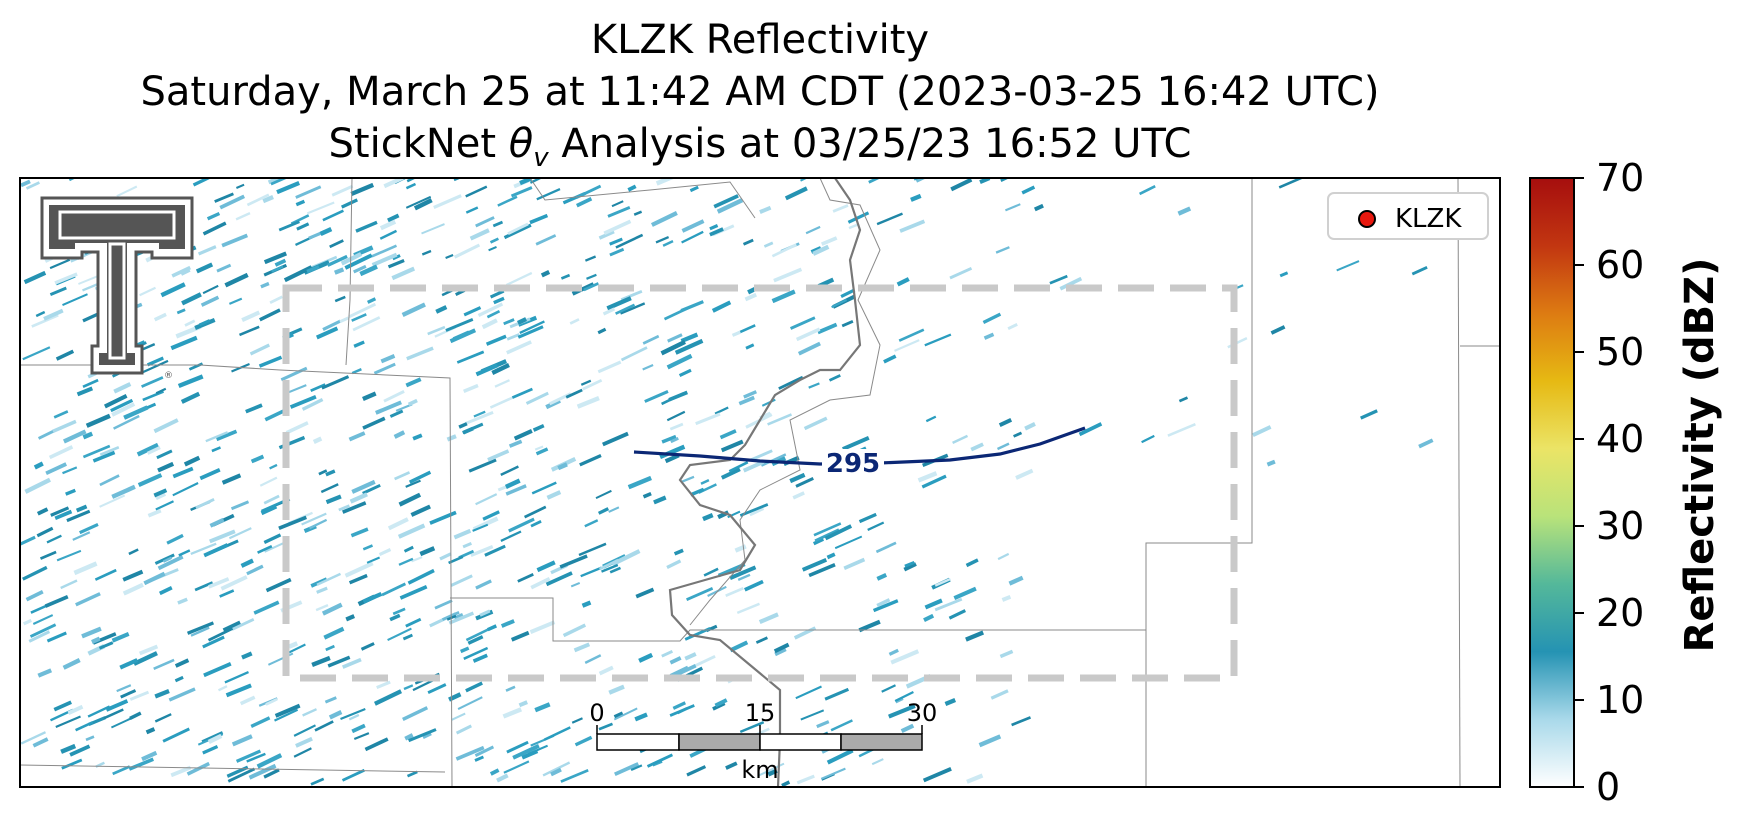 This screenshot has width=1738, height=830. What do you see at coordinates (236, 575) in the screenshot?
I see `county-line-west` at bounding box center [236, 575].